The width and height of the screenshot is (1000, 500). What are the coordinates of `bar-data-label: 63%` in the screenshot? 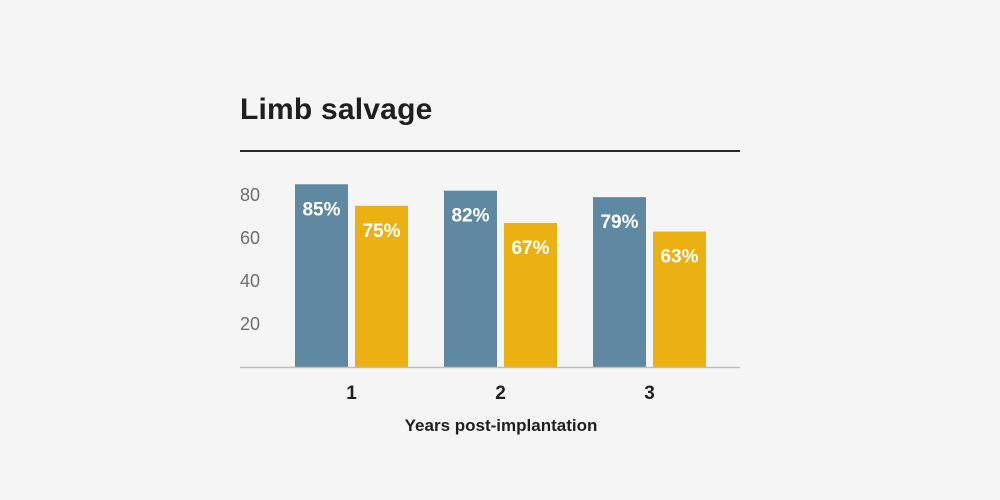 It's located at (679, 257).